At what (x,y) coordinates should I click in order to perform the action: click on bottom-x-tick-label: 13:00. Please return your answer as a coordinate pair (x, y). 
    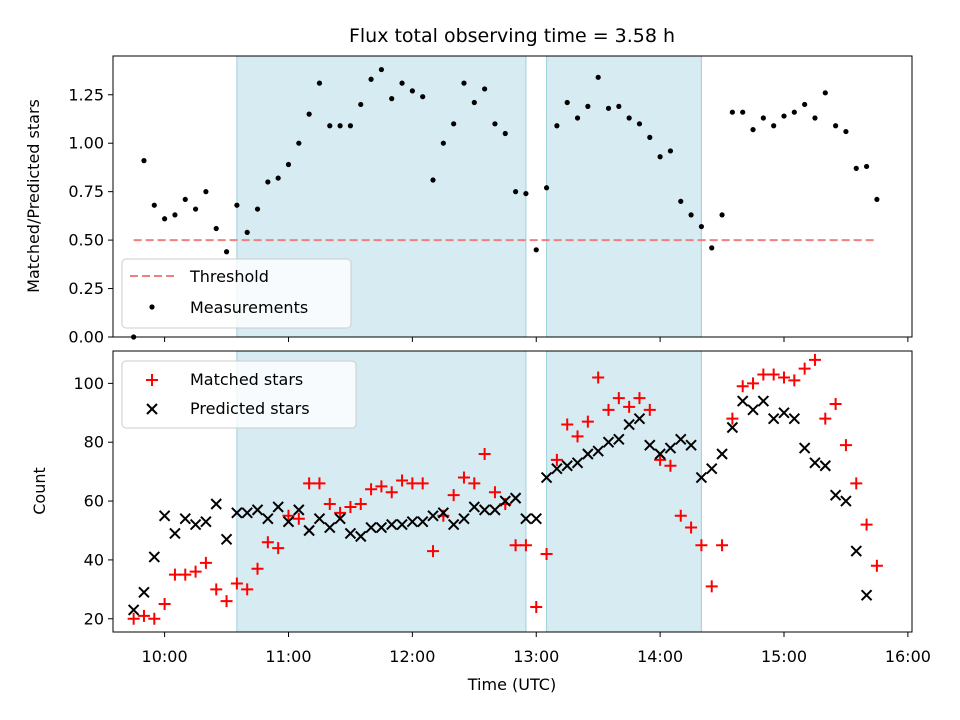
    Looking at the image, I should click on (536, 656).